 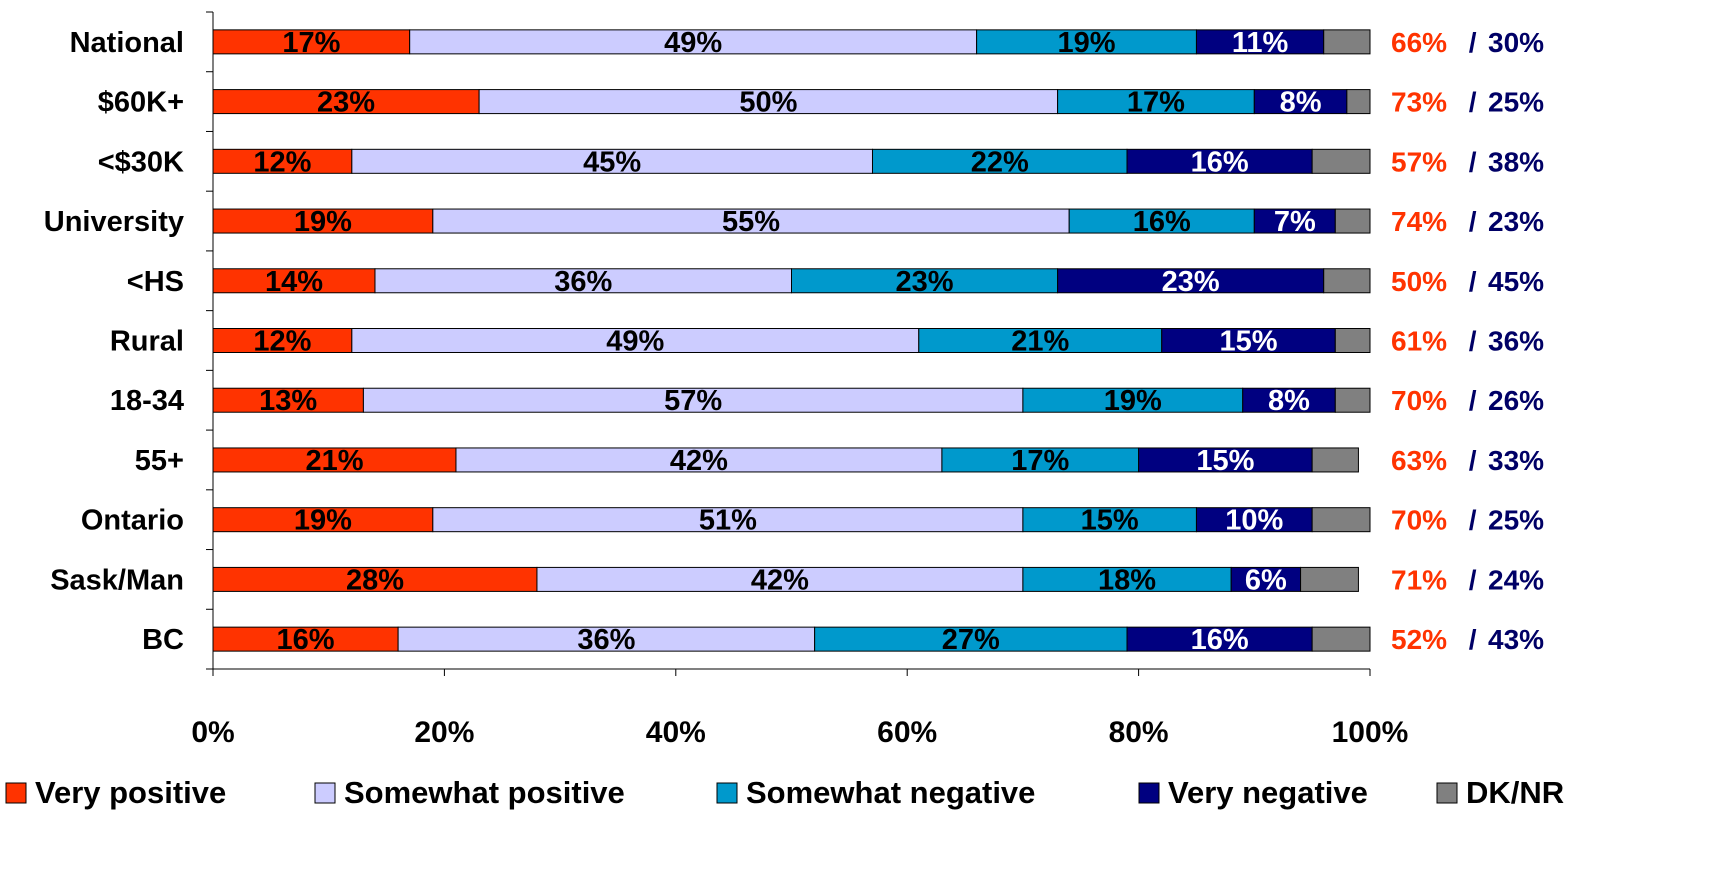 I want to click on category-label: BC, so click(x=163, y=640).